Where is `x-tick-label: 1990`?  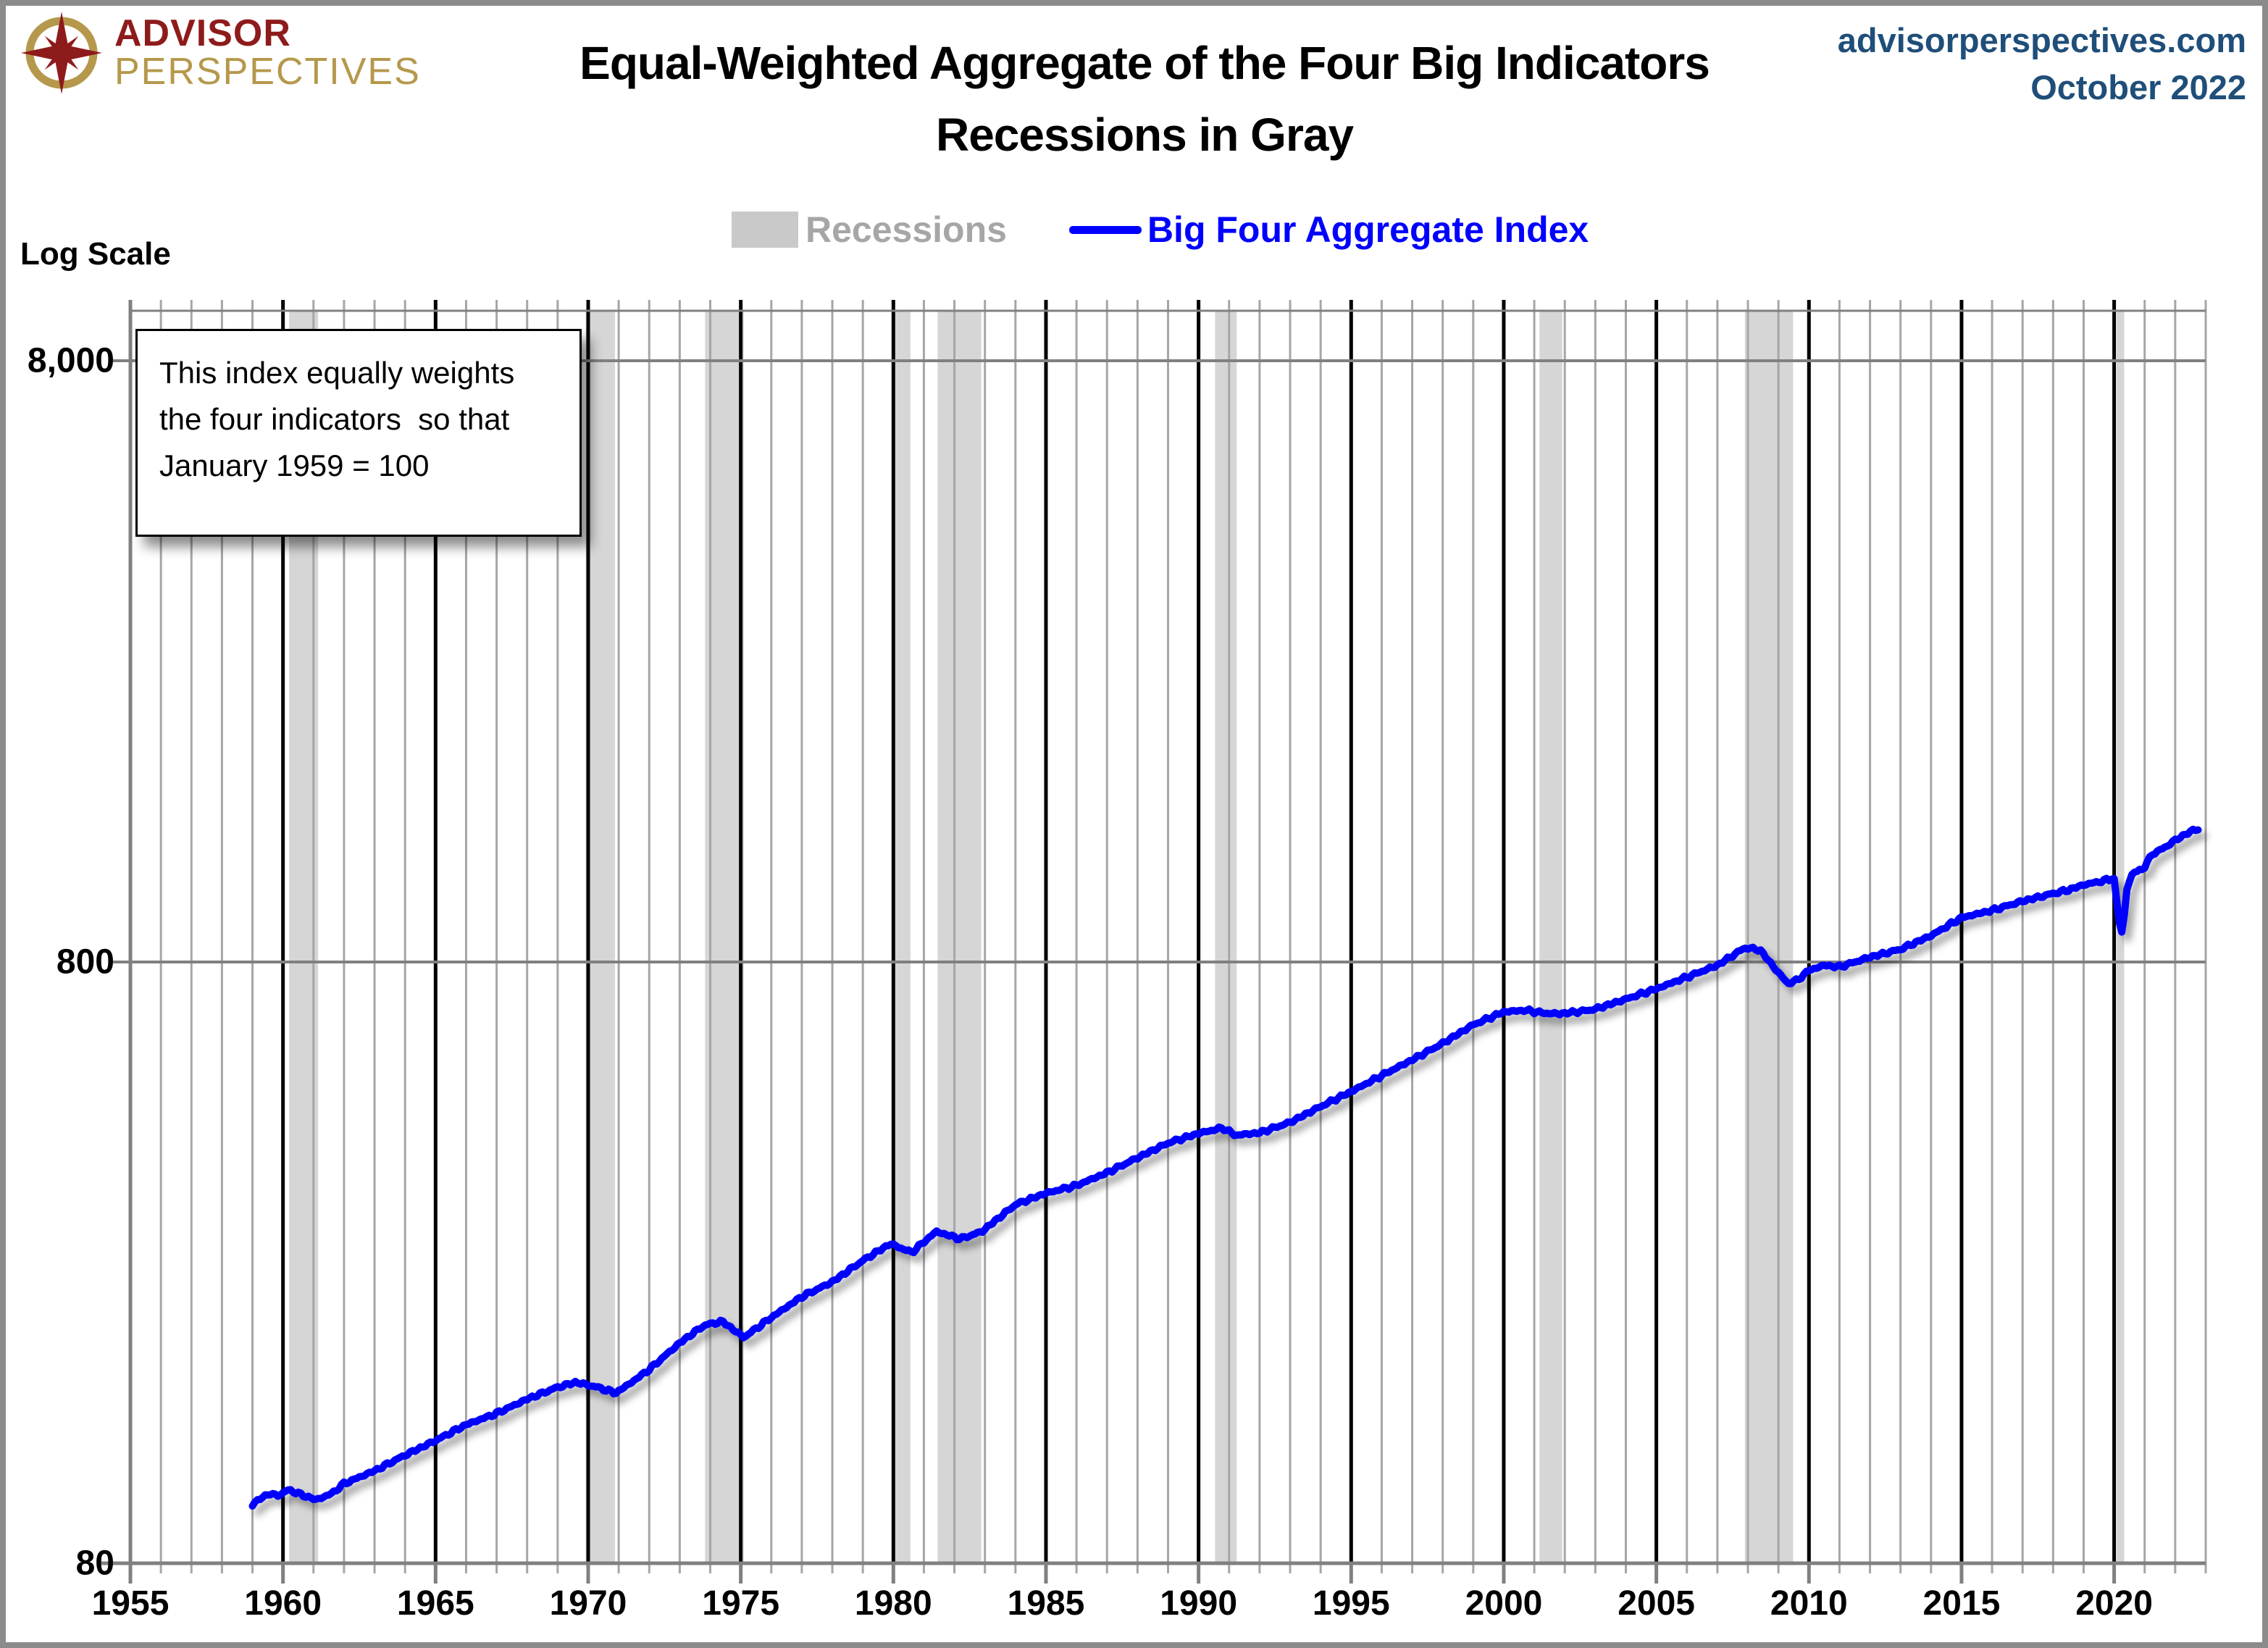 x-tick-label: 1990 is located at coordinates (1199, 1603).